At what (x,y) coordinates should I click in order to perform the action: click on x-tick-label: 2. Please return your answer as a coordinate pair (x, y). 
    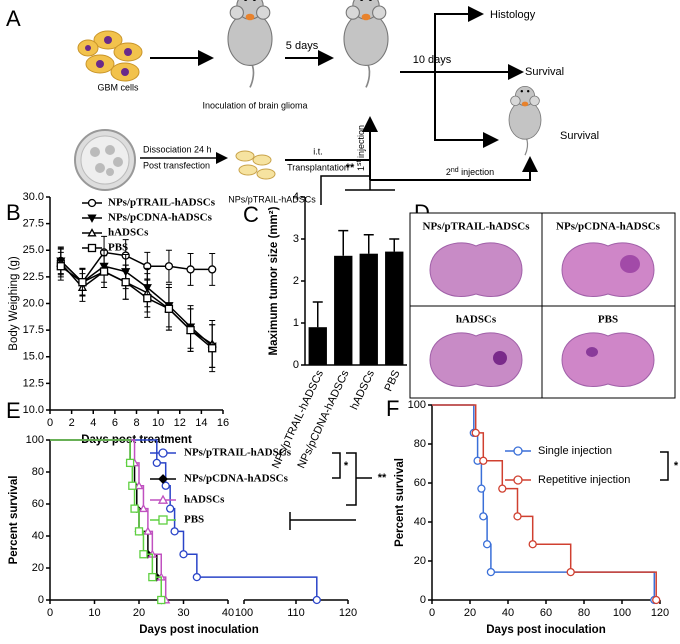
    Looking at the image, I should click on (72, 423).